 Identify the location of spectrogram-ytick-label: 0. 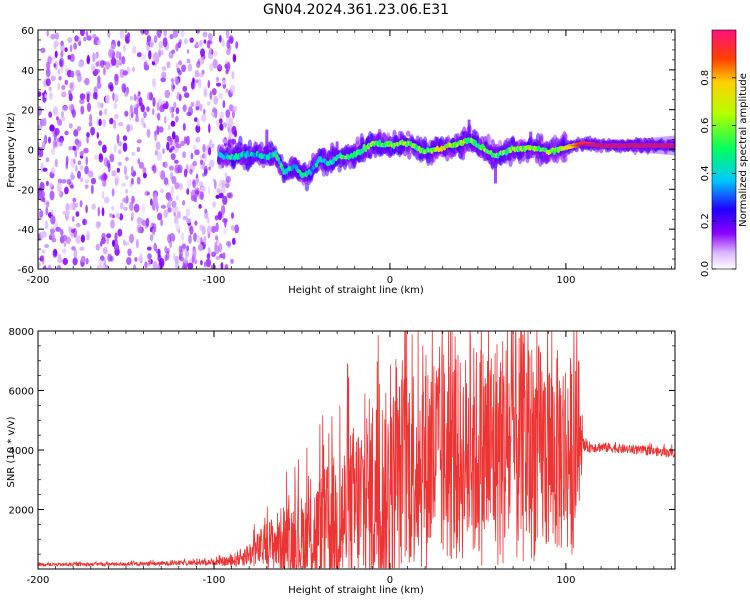
(31, 151).